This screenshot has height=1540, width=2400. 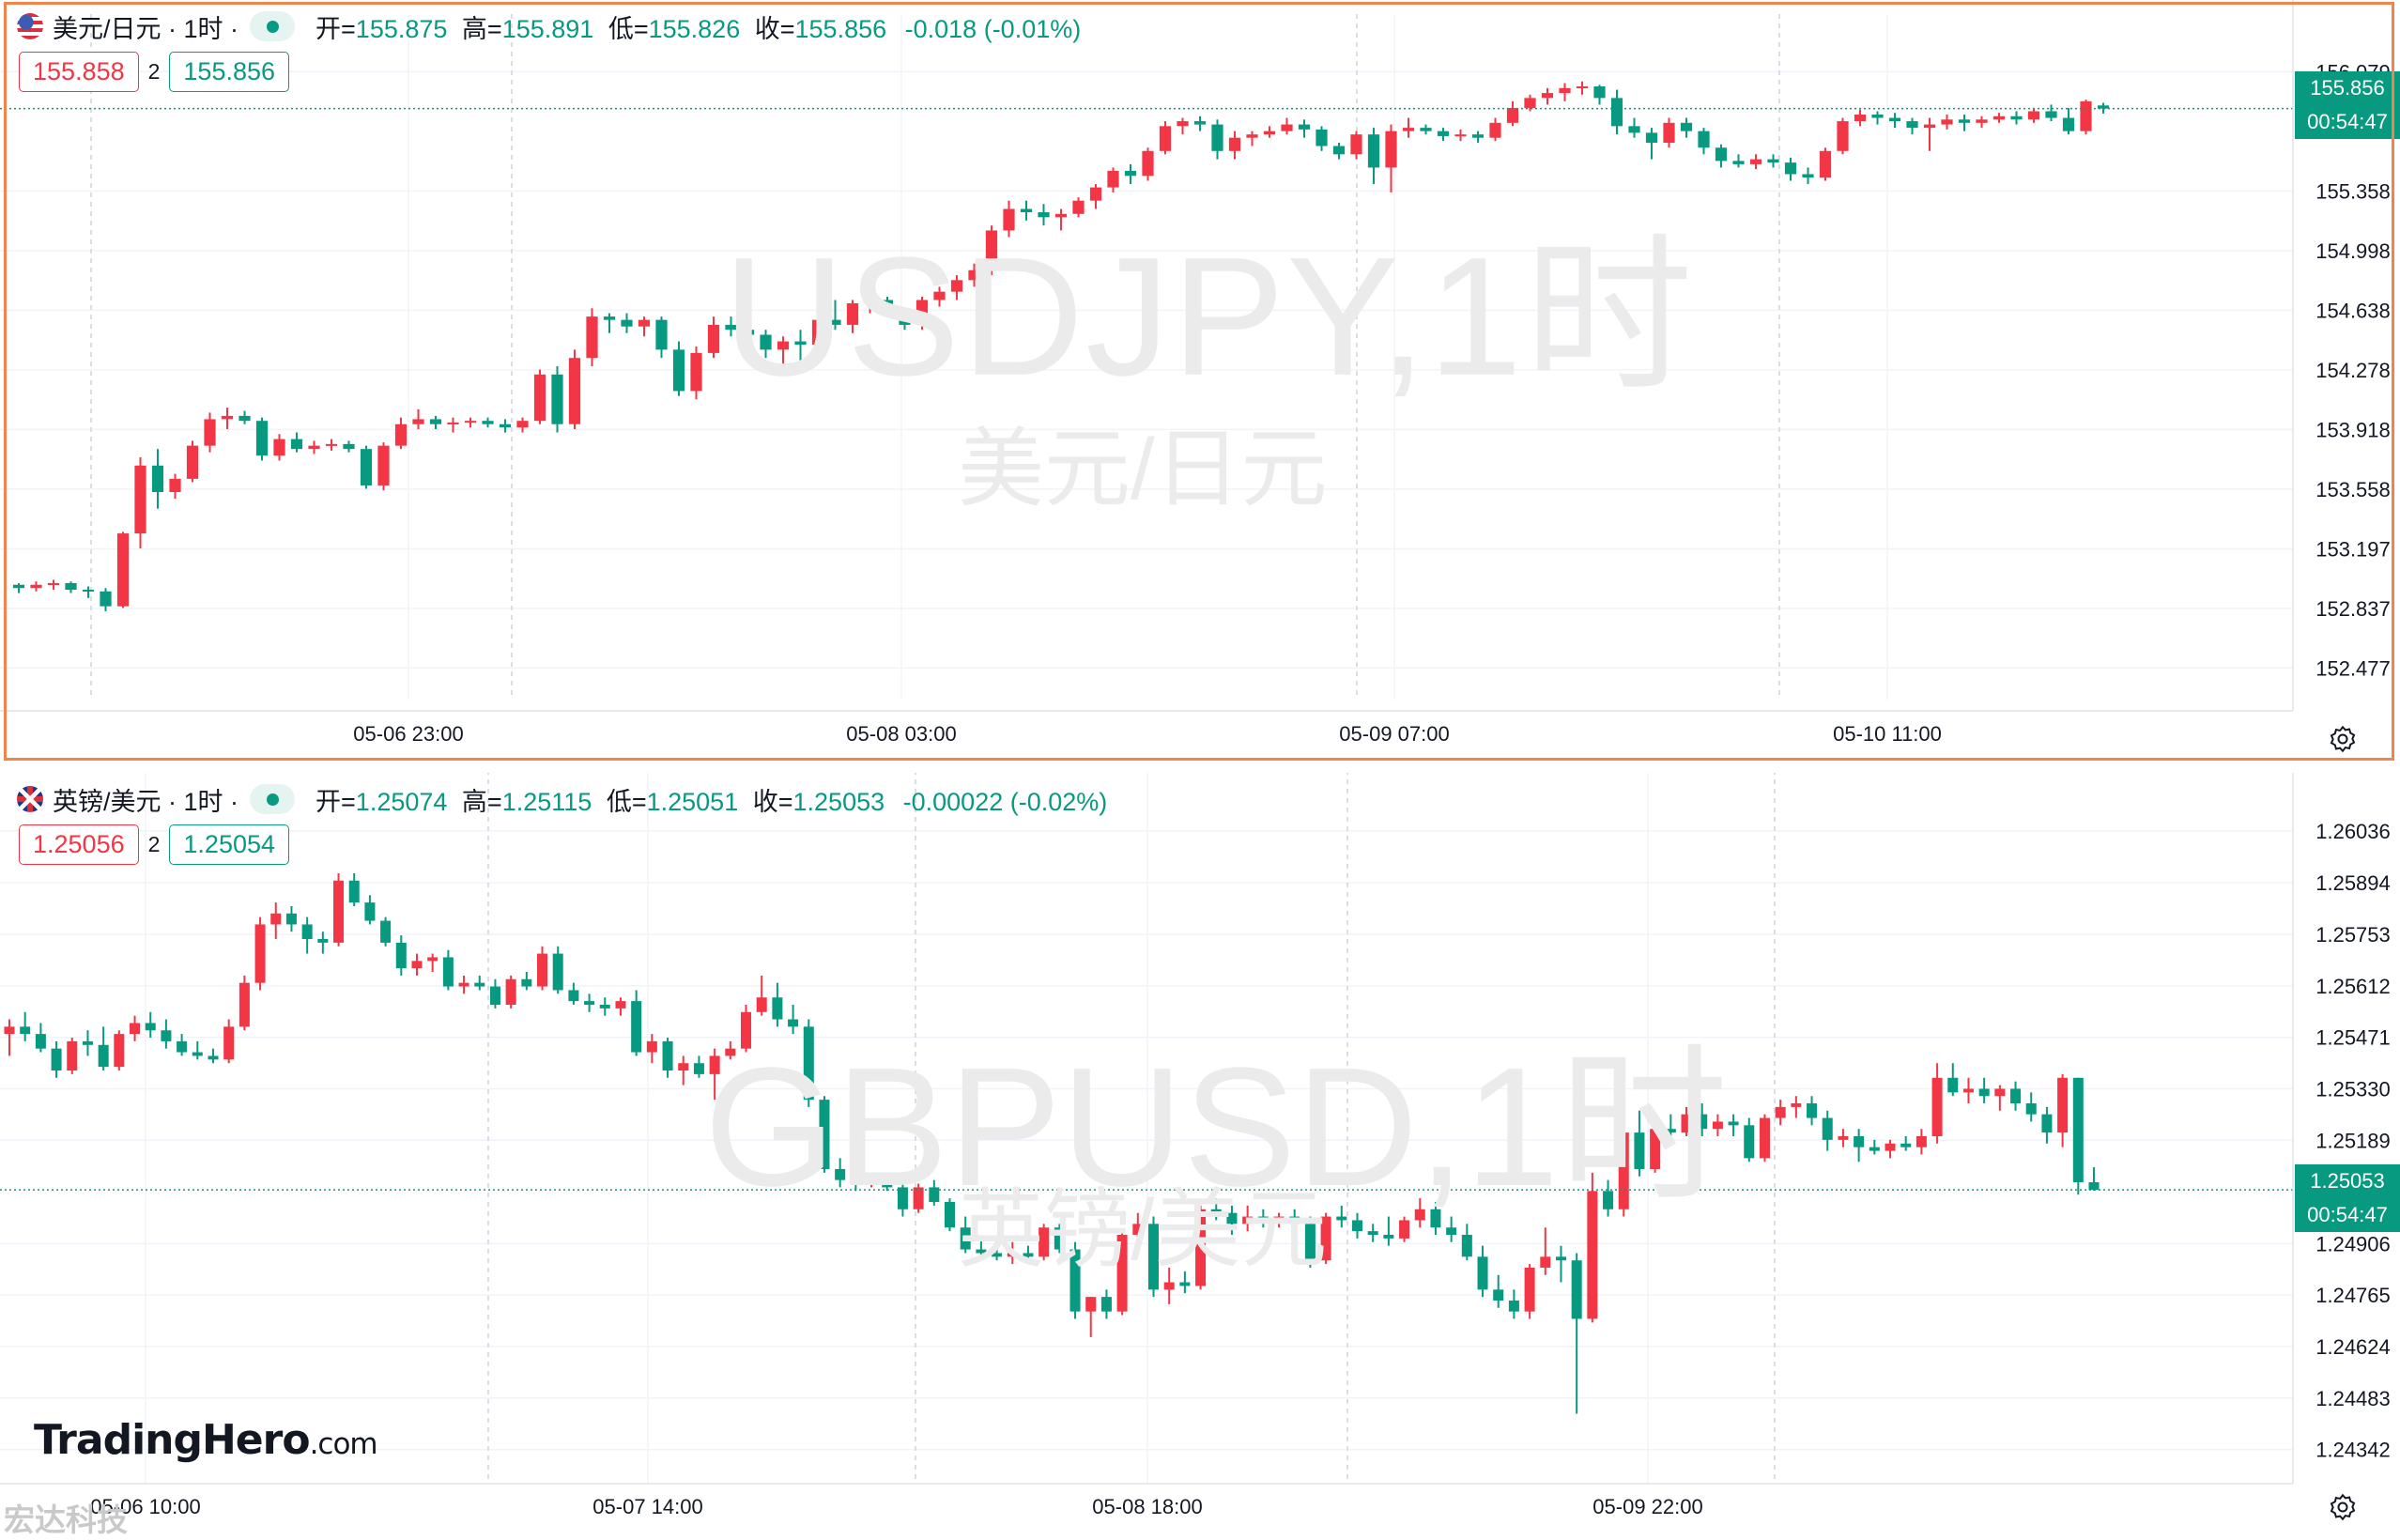 What do you see at coordinates (2353, 1243) in the screenshot?
I see `y-axis-label: 1.24906` at bounding box center [2353, 1243].